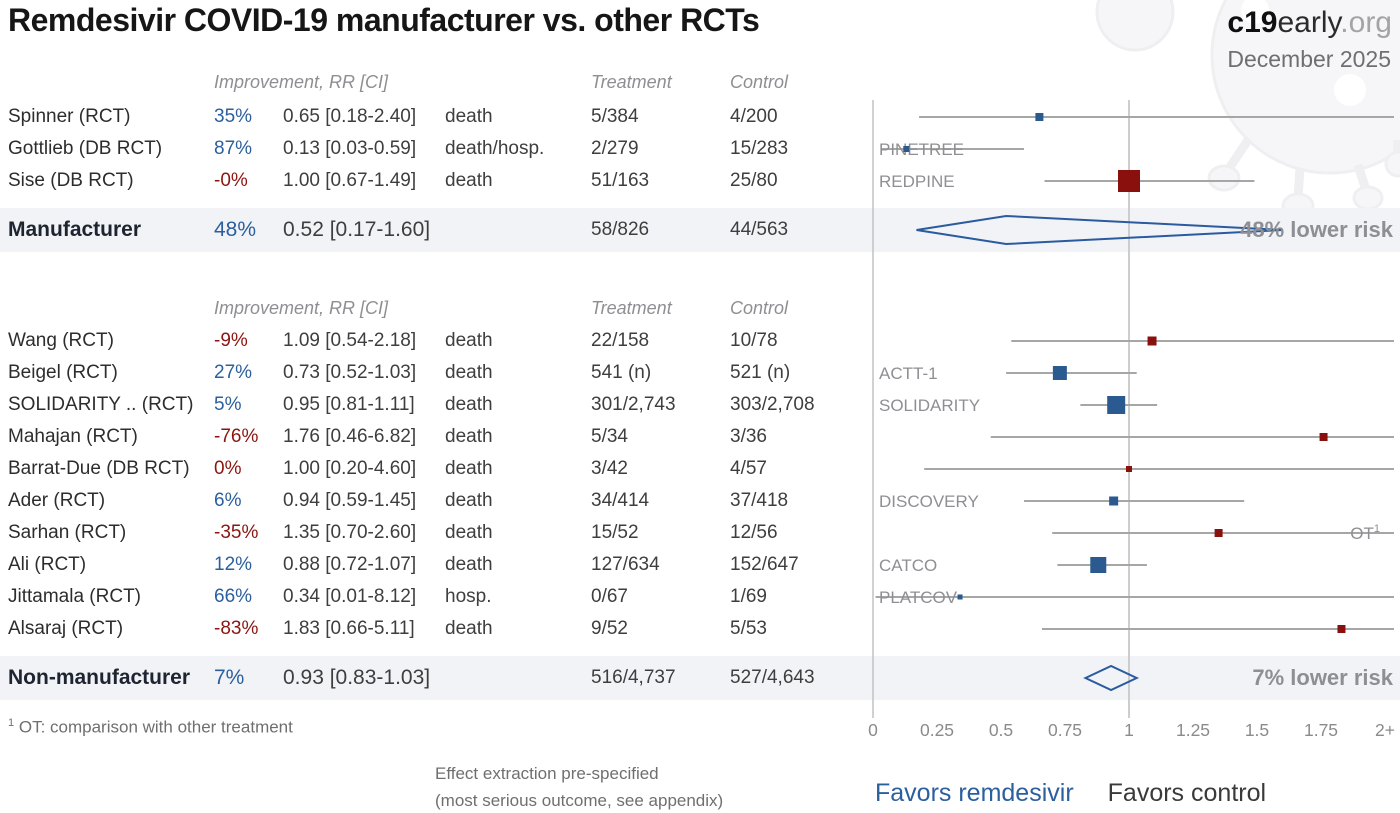 This screenshot has height=813, width=1400. I want to click on favors-control-label: Favors control, so click(1187, 793).